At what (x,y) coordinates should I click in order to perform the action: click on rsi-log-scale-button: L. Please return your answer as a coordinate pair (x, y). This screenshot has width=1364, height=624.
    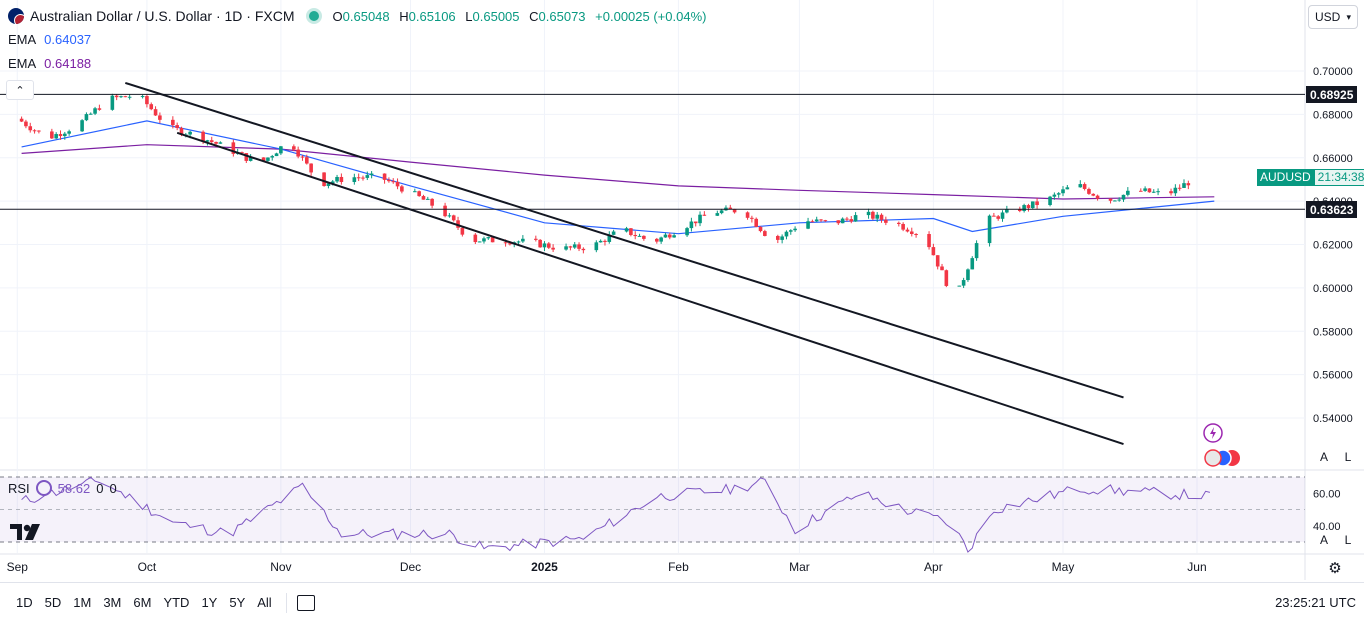
    Looking at the image, I should click on (1348, 540).